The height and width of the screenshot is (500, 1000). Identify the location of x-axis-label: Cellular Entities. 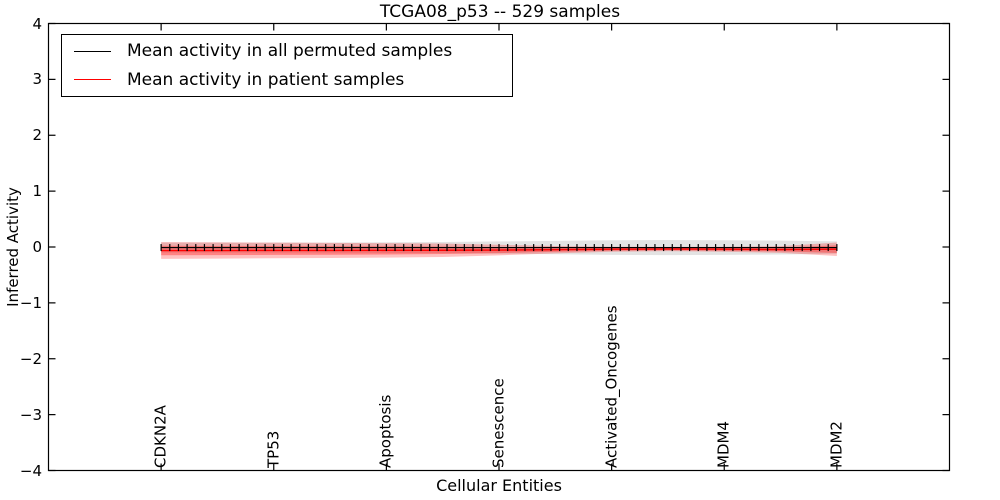
(499, 485).